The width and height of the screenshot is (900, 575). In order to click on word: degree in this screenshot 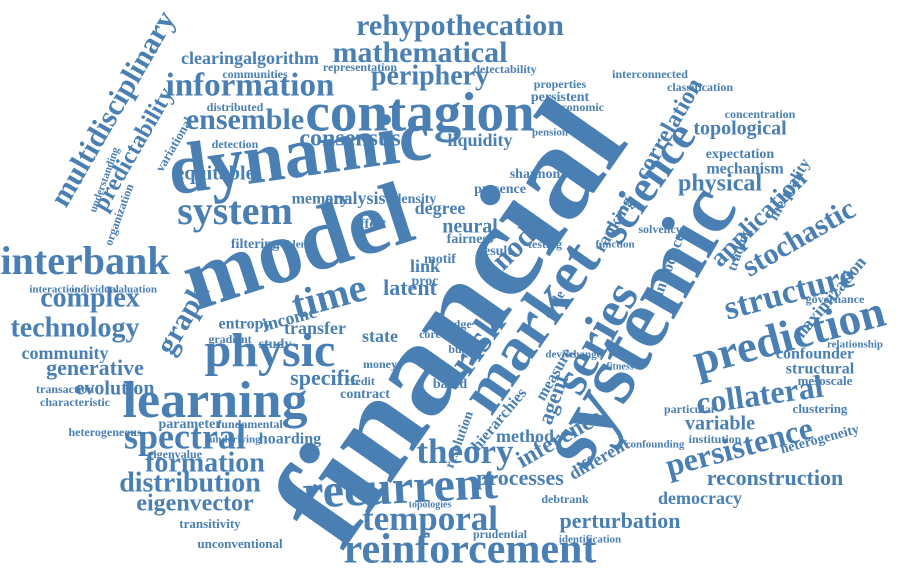, I will do `click(440, 208)`.